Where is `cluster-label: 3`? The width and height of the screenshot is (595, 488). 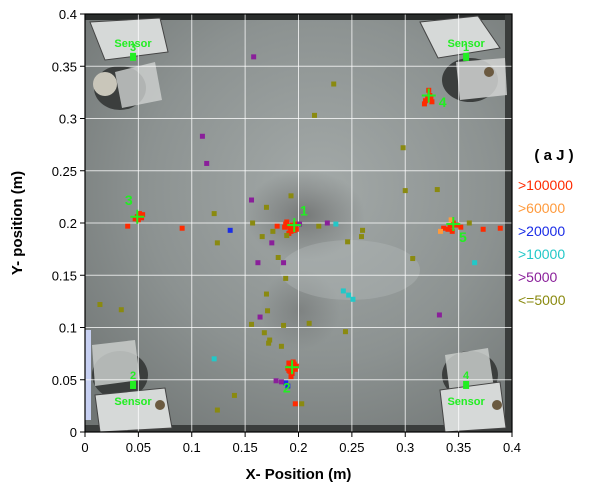 cluster-label: 3 is located at coordinates (129, 200).